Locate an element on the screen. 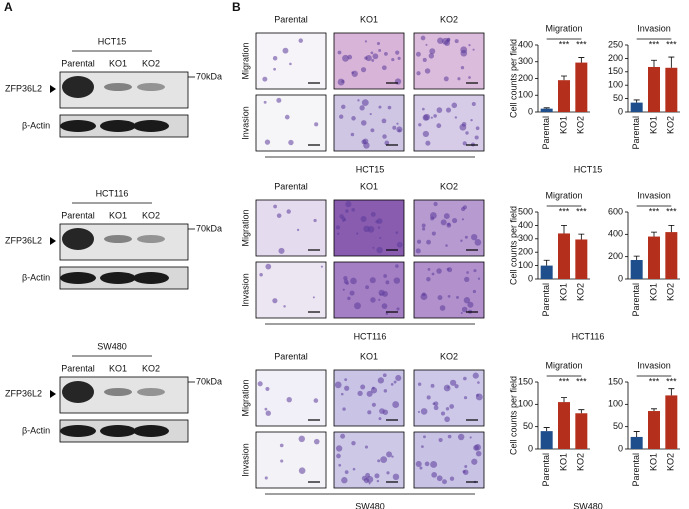  target-label: ZFP36L2 is located at coordinates (23, 88).